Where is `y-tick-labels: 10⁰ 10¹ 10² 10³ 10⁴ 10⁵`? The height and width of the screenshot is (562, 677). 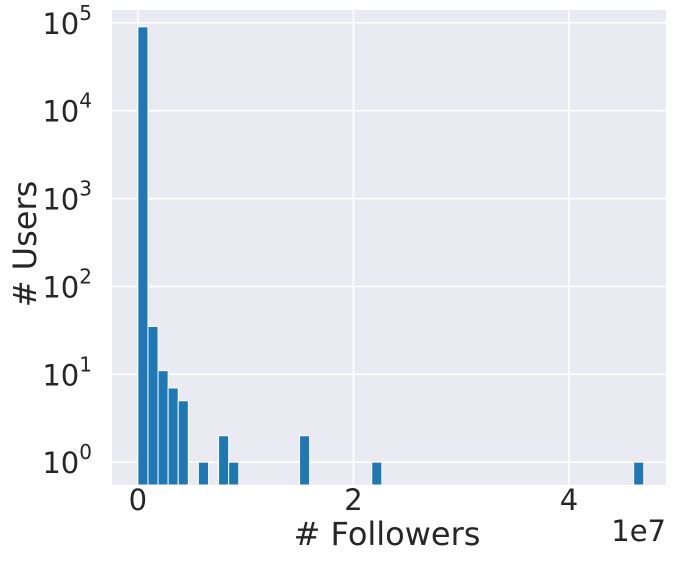 y-tick-labels: 10⁰ 10¹ 10² 10³ 10⁴ 10⁵ is located at coordinates (67, 240).